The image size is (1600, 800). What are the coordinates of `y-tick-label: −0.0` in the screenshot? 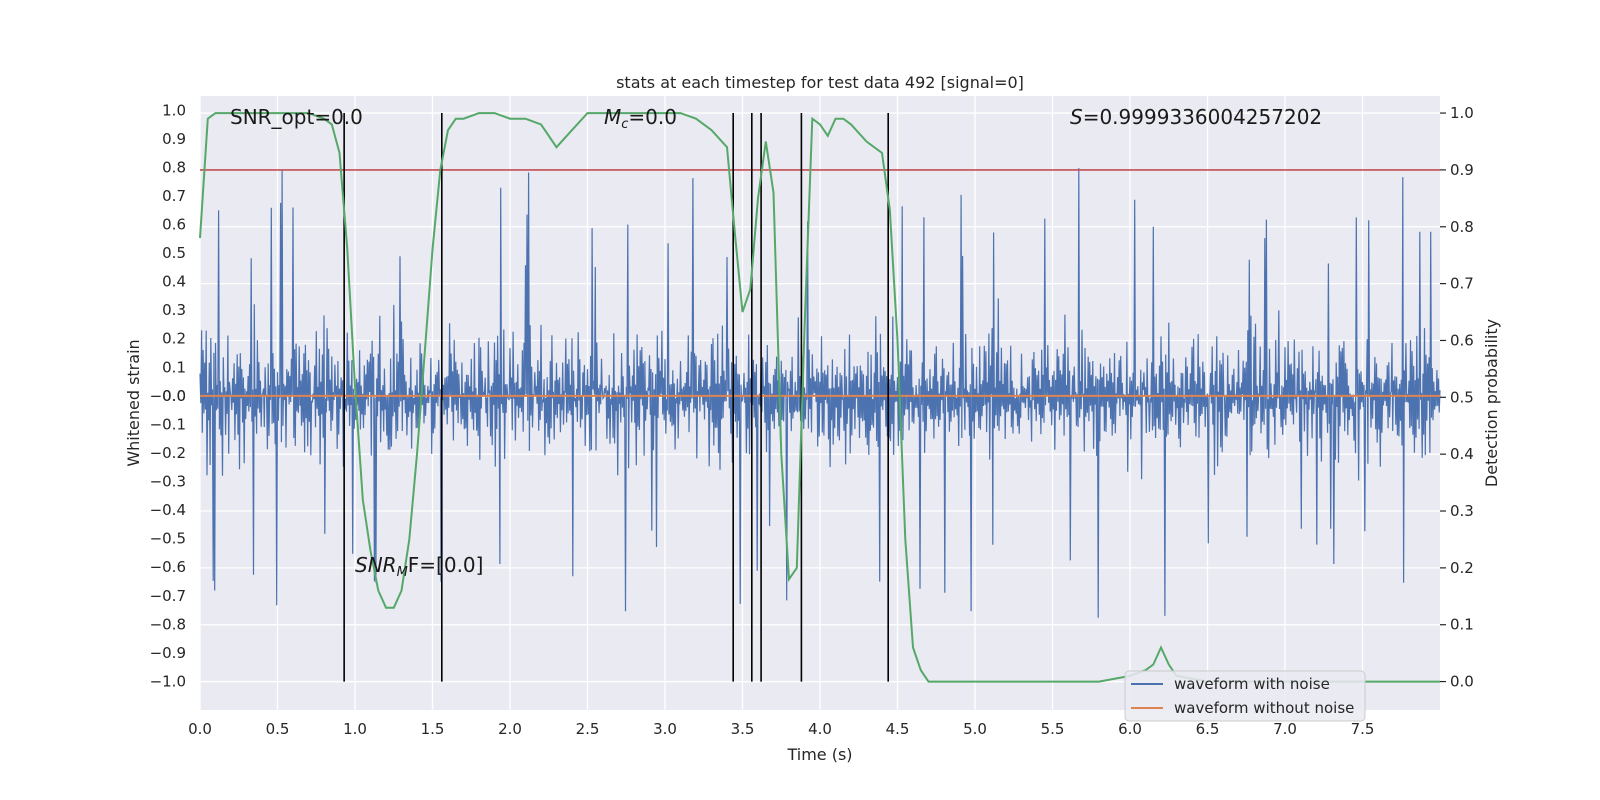 It's located at (168, 396).